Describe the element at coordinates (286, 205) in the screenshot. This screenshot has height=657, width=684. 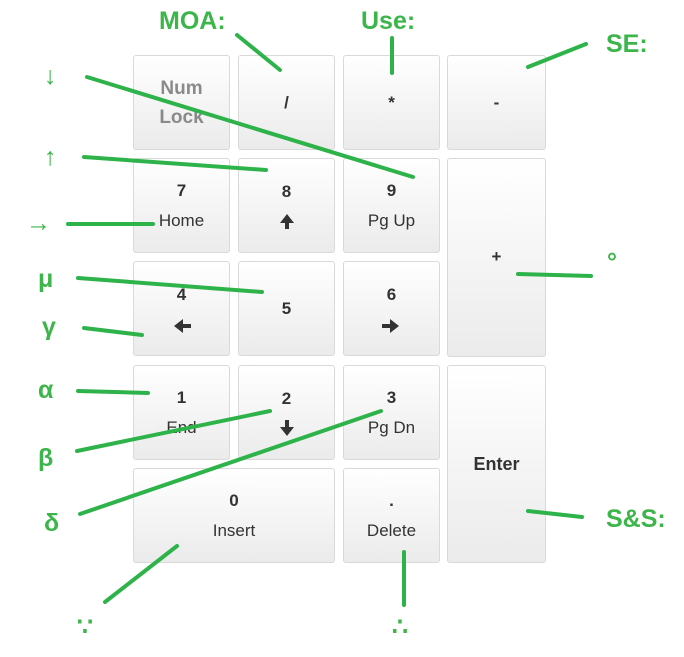
I see `key-8: 8` at that location.